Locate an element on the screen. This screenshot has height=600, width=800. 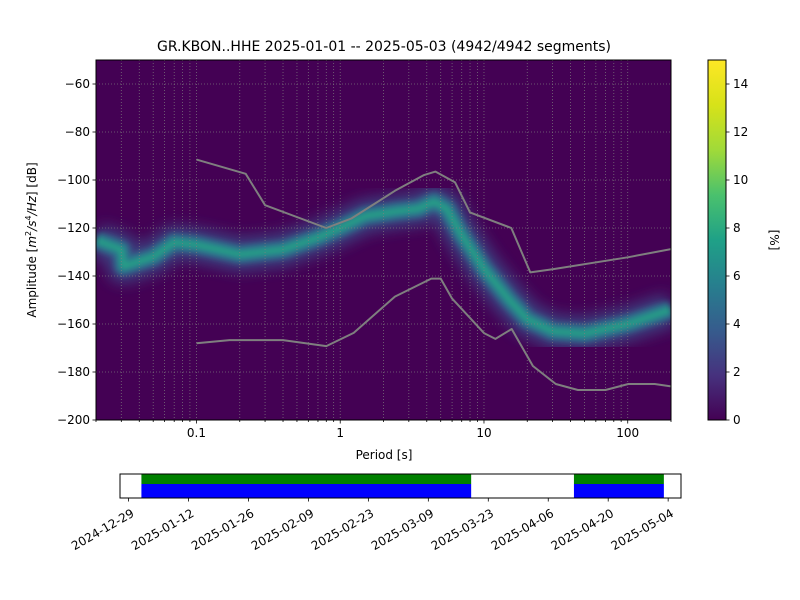
colorbar-tick-label: 6 is located at coordinates (737, 276).